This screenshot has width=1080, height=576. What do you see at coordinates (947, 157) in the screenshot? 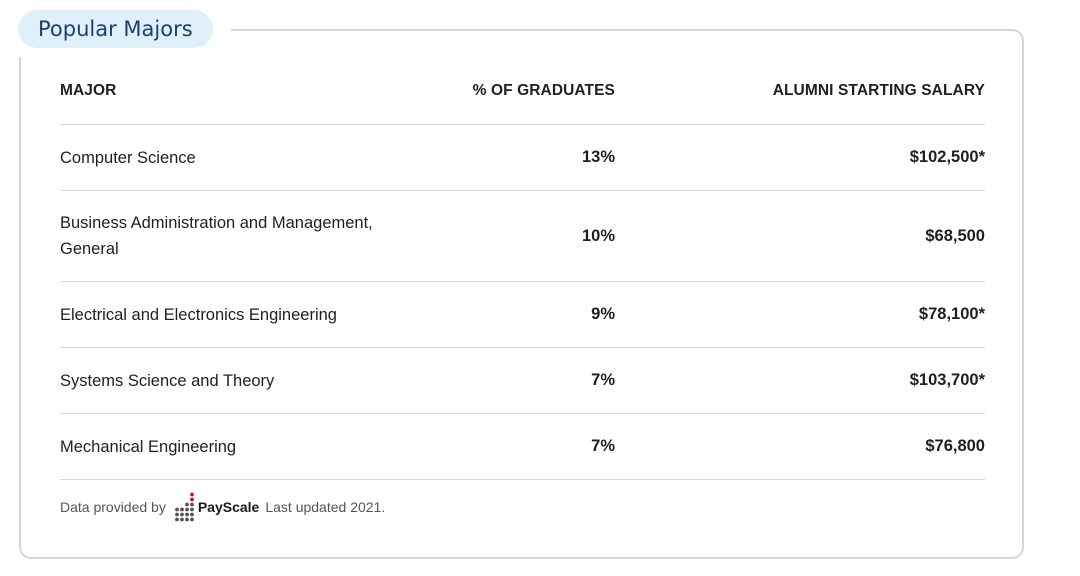
I see `salary-value: $102,500*` at bounding box center [947, 157].